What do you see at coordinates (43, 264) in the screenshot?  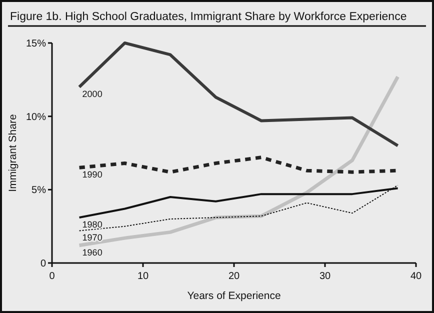 I see `y-tick-label: 0` at bounding box center [43, 264].